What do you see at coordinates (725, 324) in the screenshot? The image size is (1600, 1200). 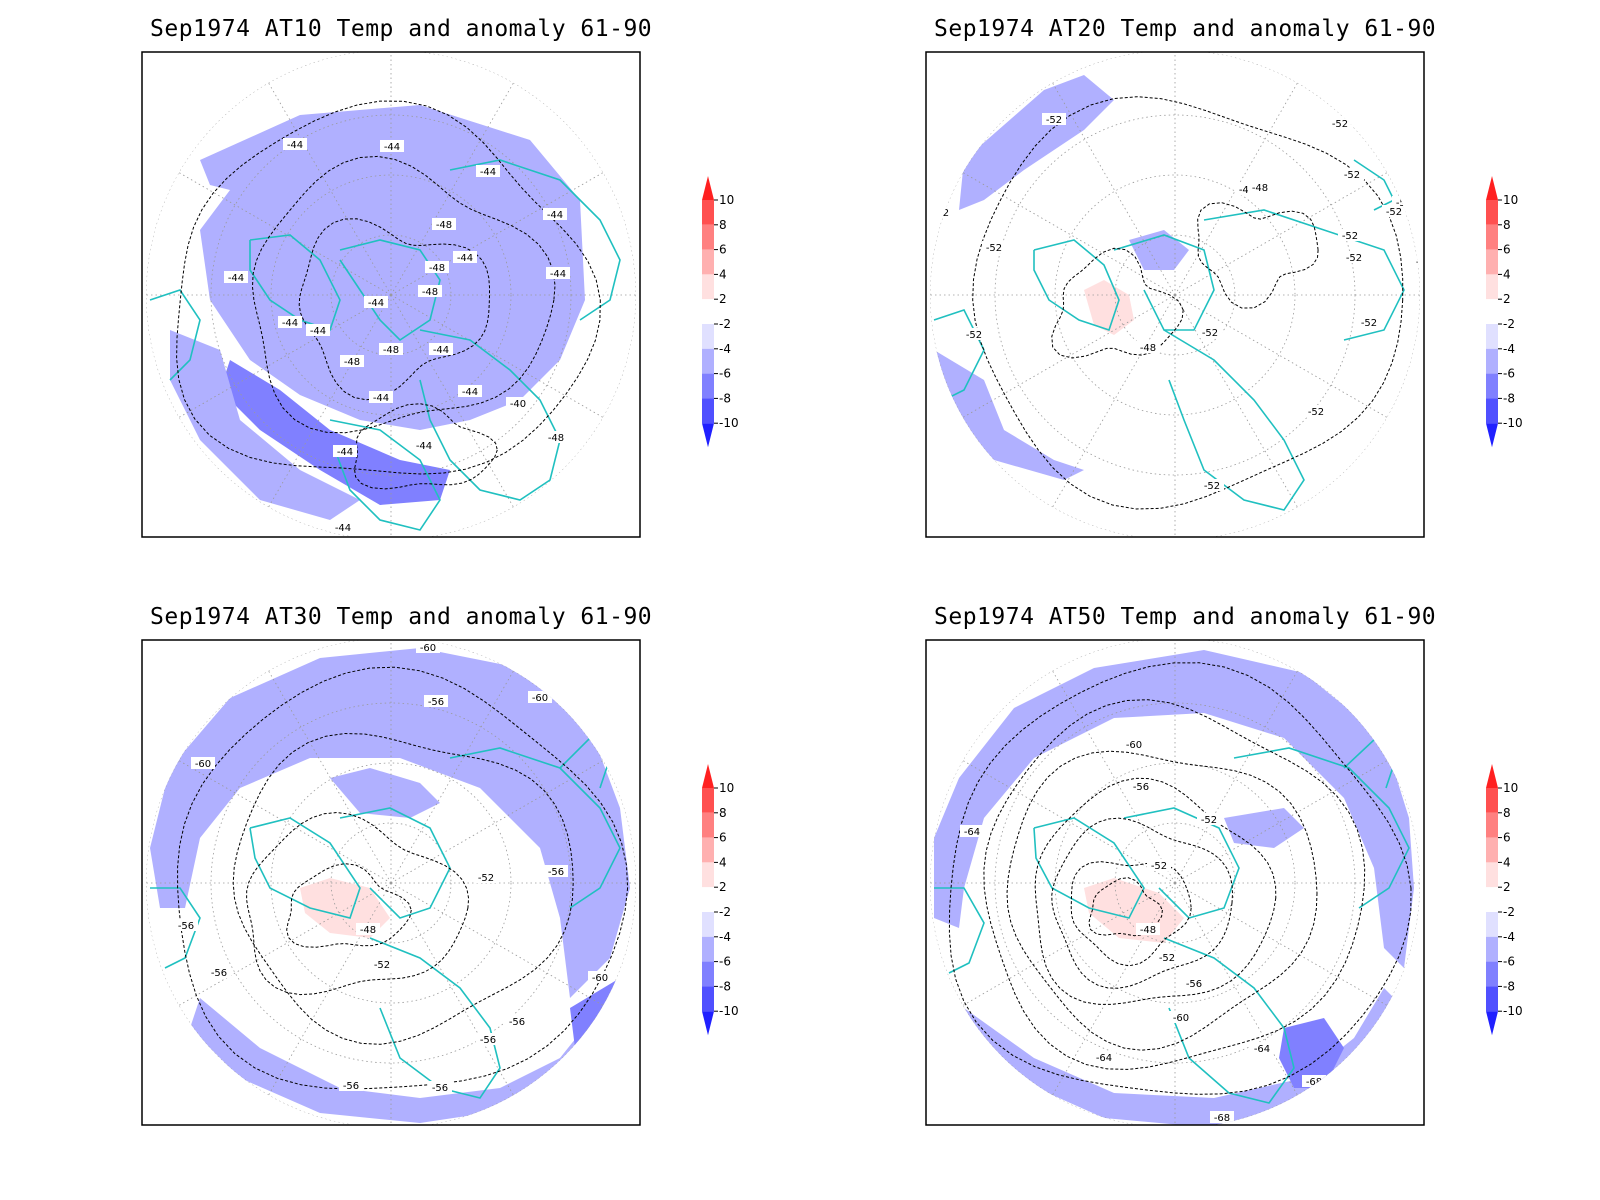 I see `colorbar-tick-label: -2` at bounding box center [725, 324].